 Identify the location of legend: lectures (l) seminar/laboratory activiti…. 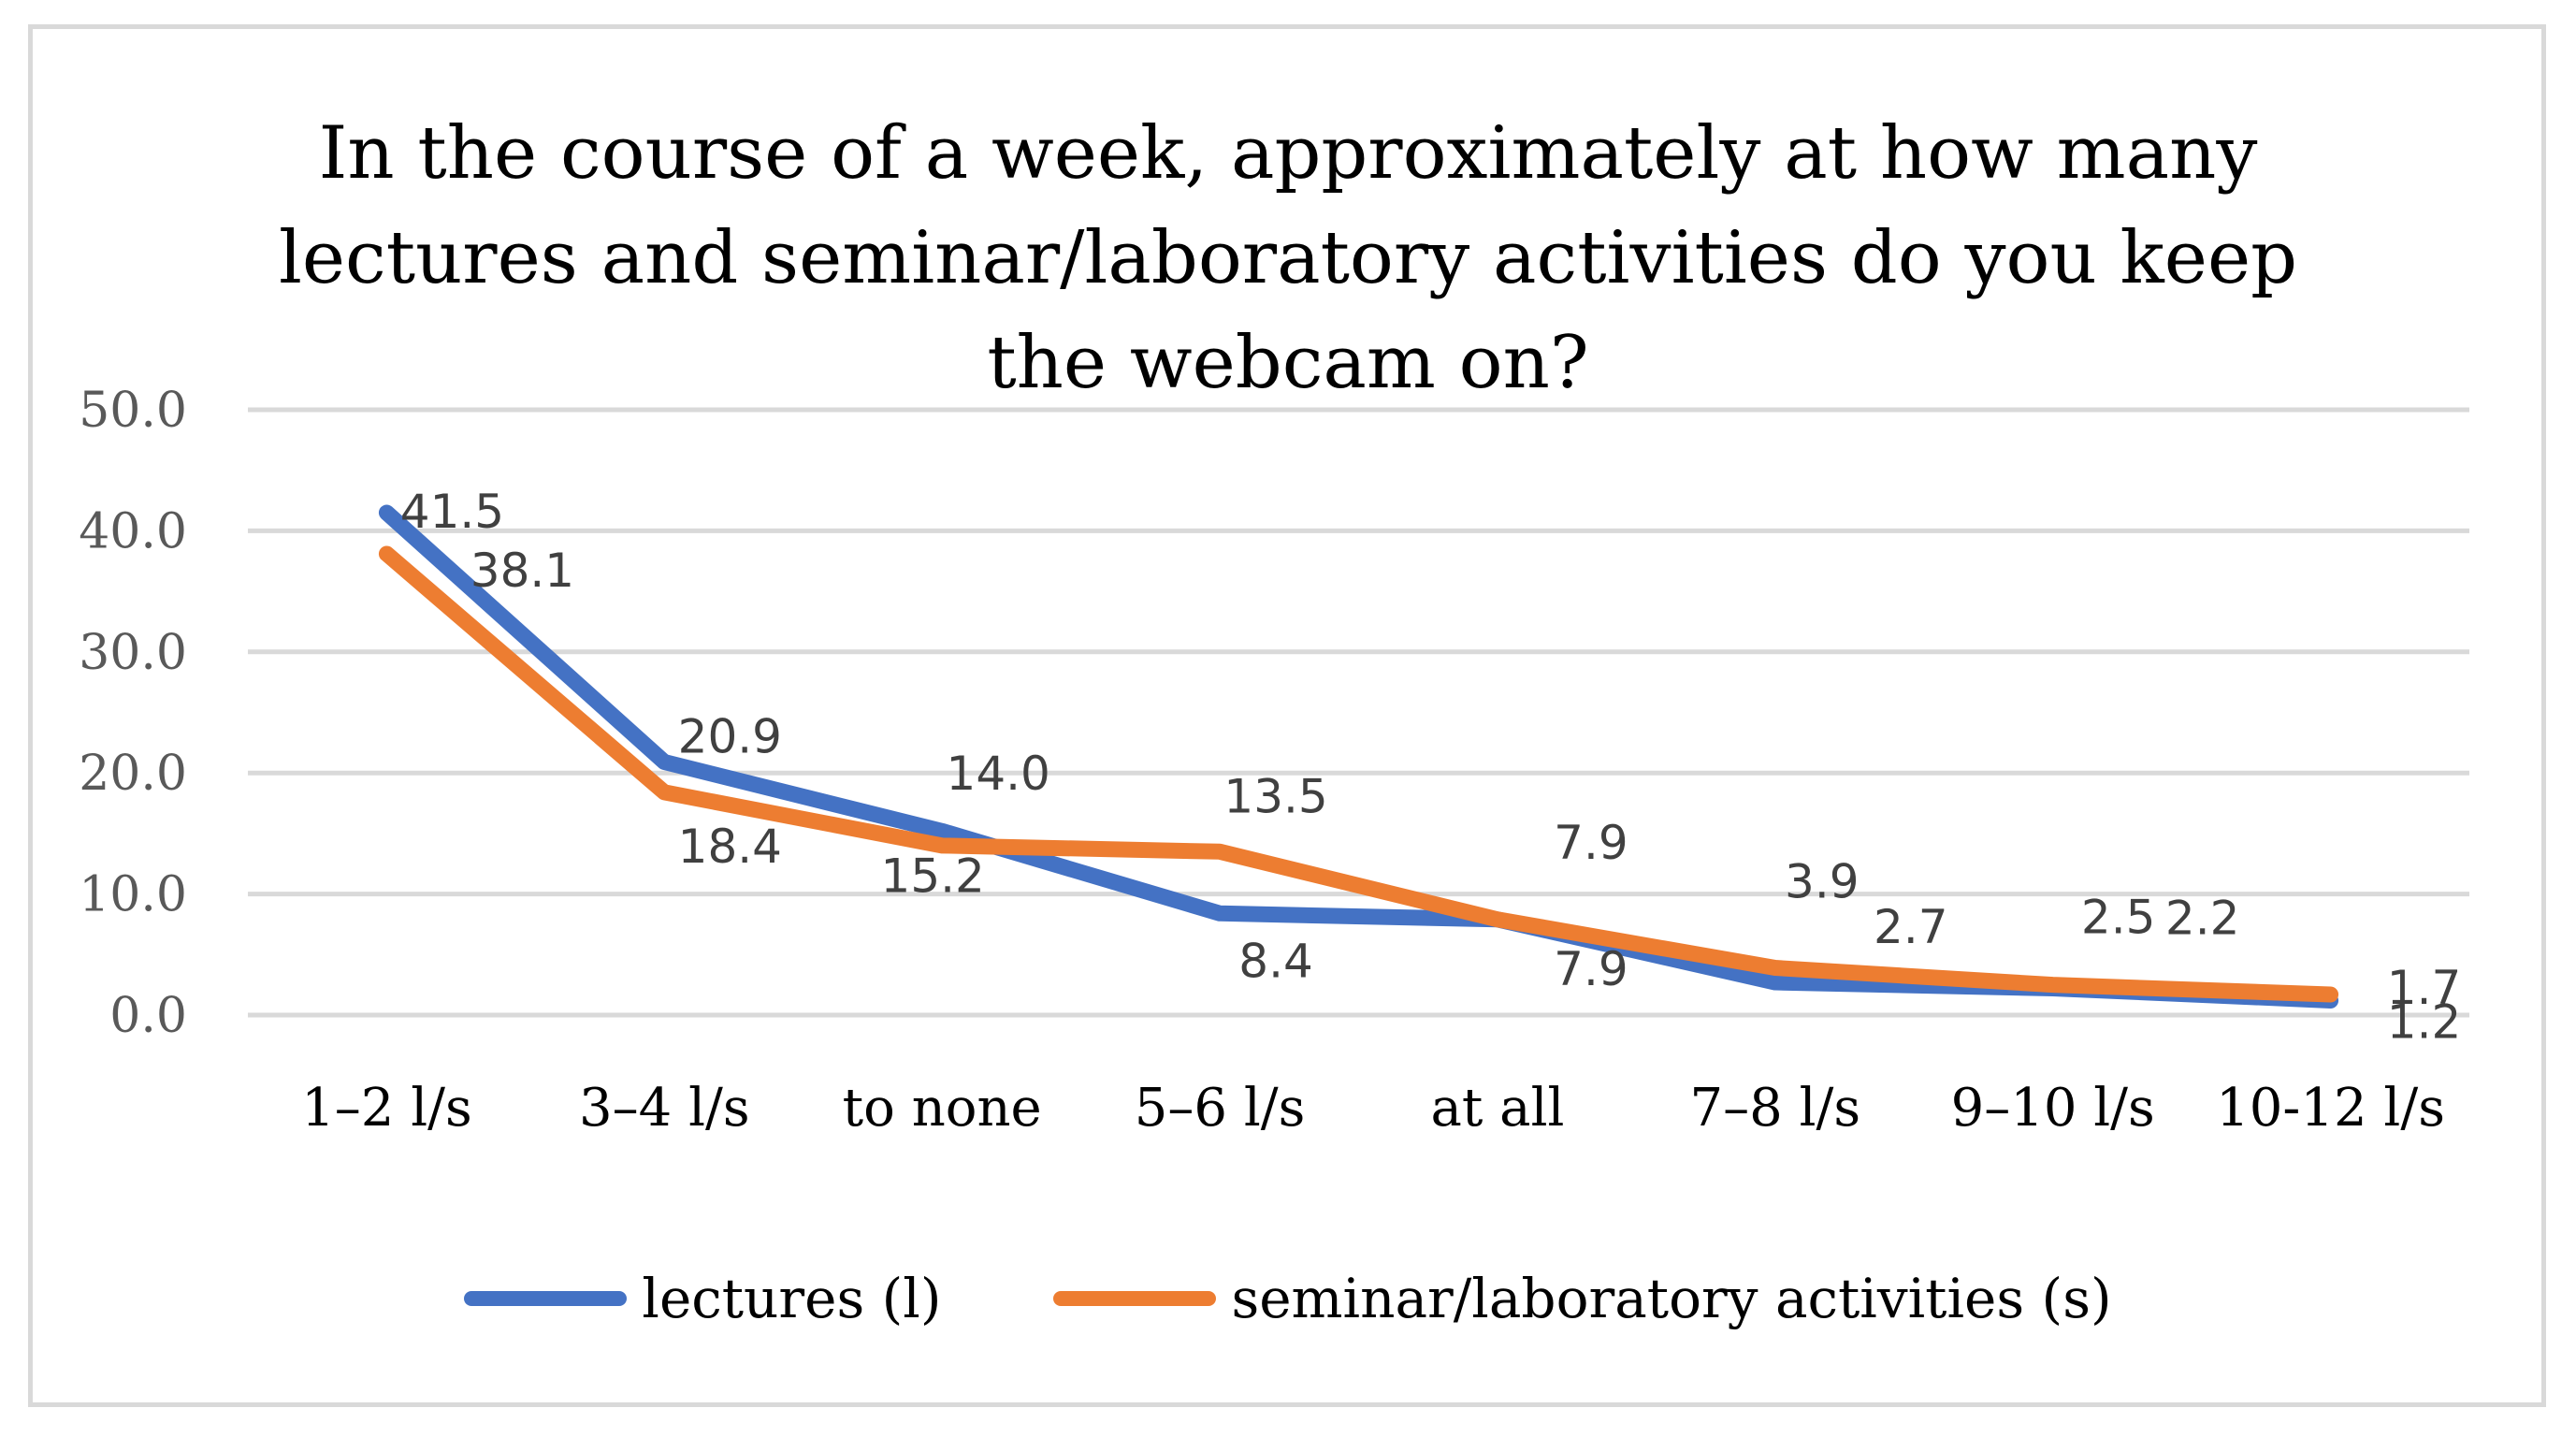
(1288, 1298).